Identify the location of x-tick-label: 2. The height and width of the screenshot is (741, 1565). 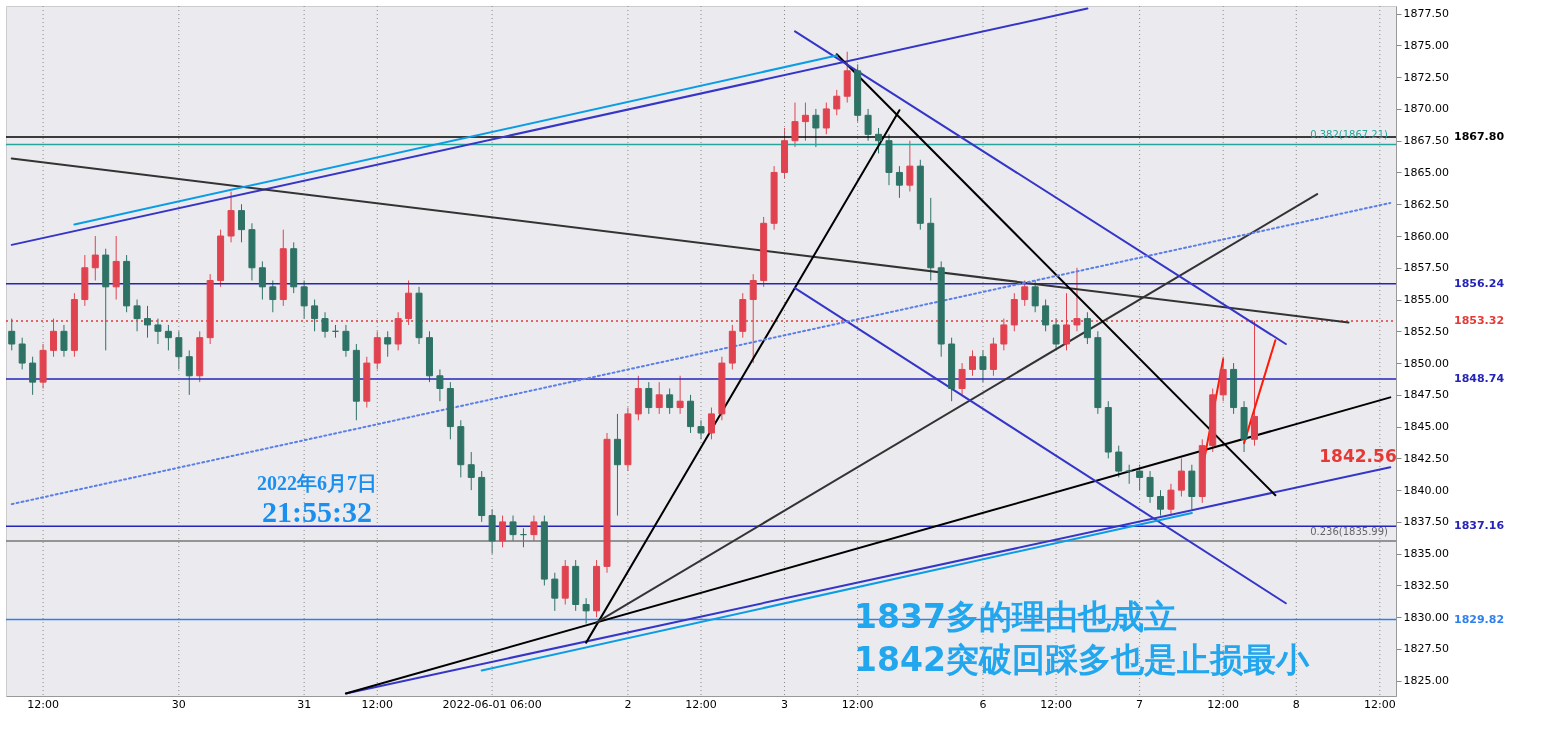
(628, 704).